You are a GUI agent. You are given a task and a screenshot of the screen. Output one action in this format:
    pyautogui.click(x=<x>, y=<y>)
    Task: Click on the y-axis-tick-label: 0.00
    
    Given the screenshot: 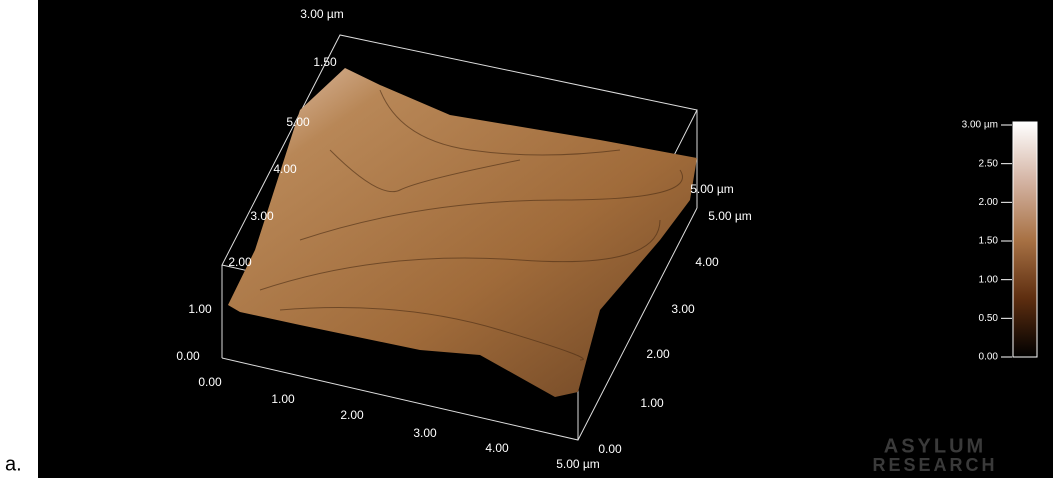 What is the action you would take?
    pyautogui.click(x=610, y=449)
    